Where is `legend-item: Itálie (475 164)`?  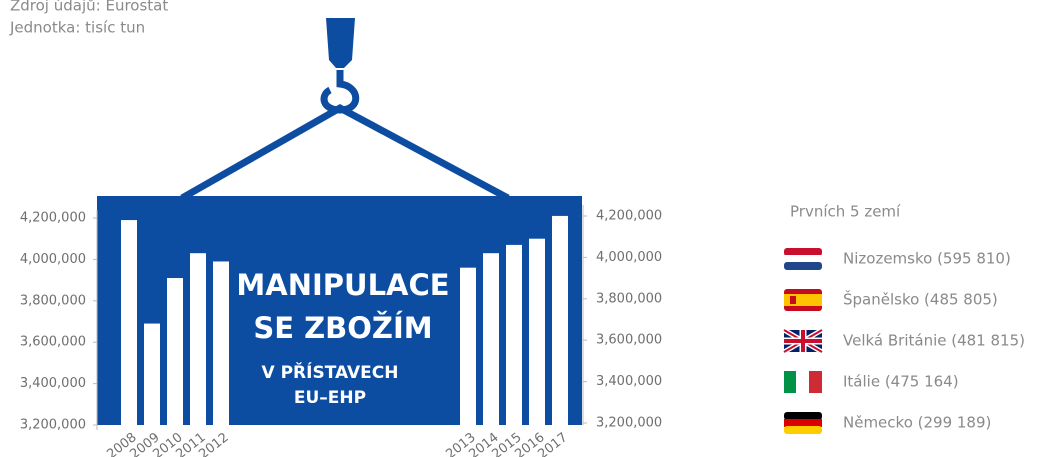 legend-item: Itálie (475 164) is located at coordinates (901, 382).